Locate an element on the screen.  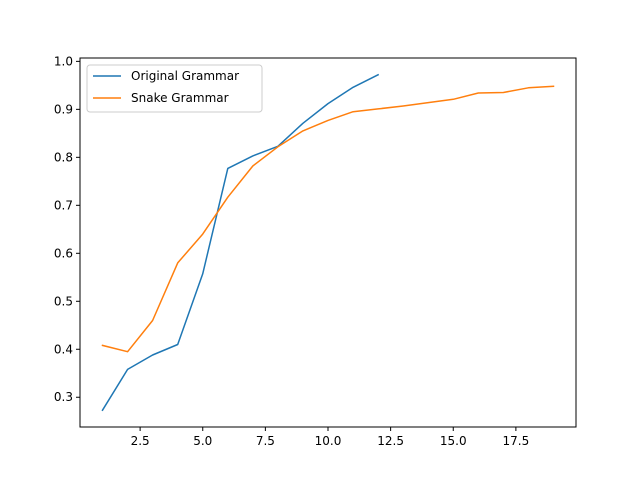
x-tick-label: 17.5 is located at coordinates (516, 441).